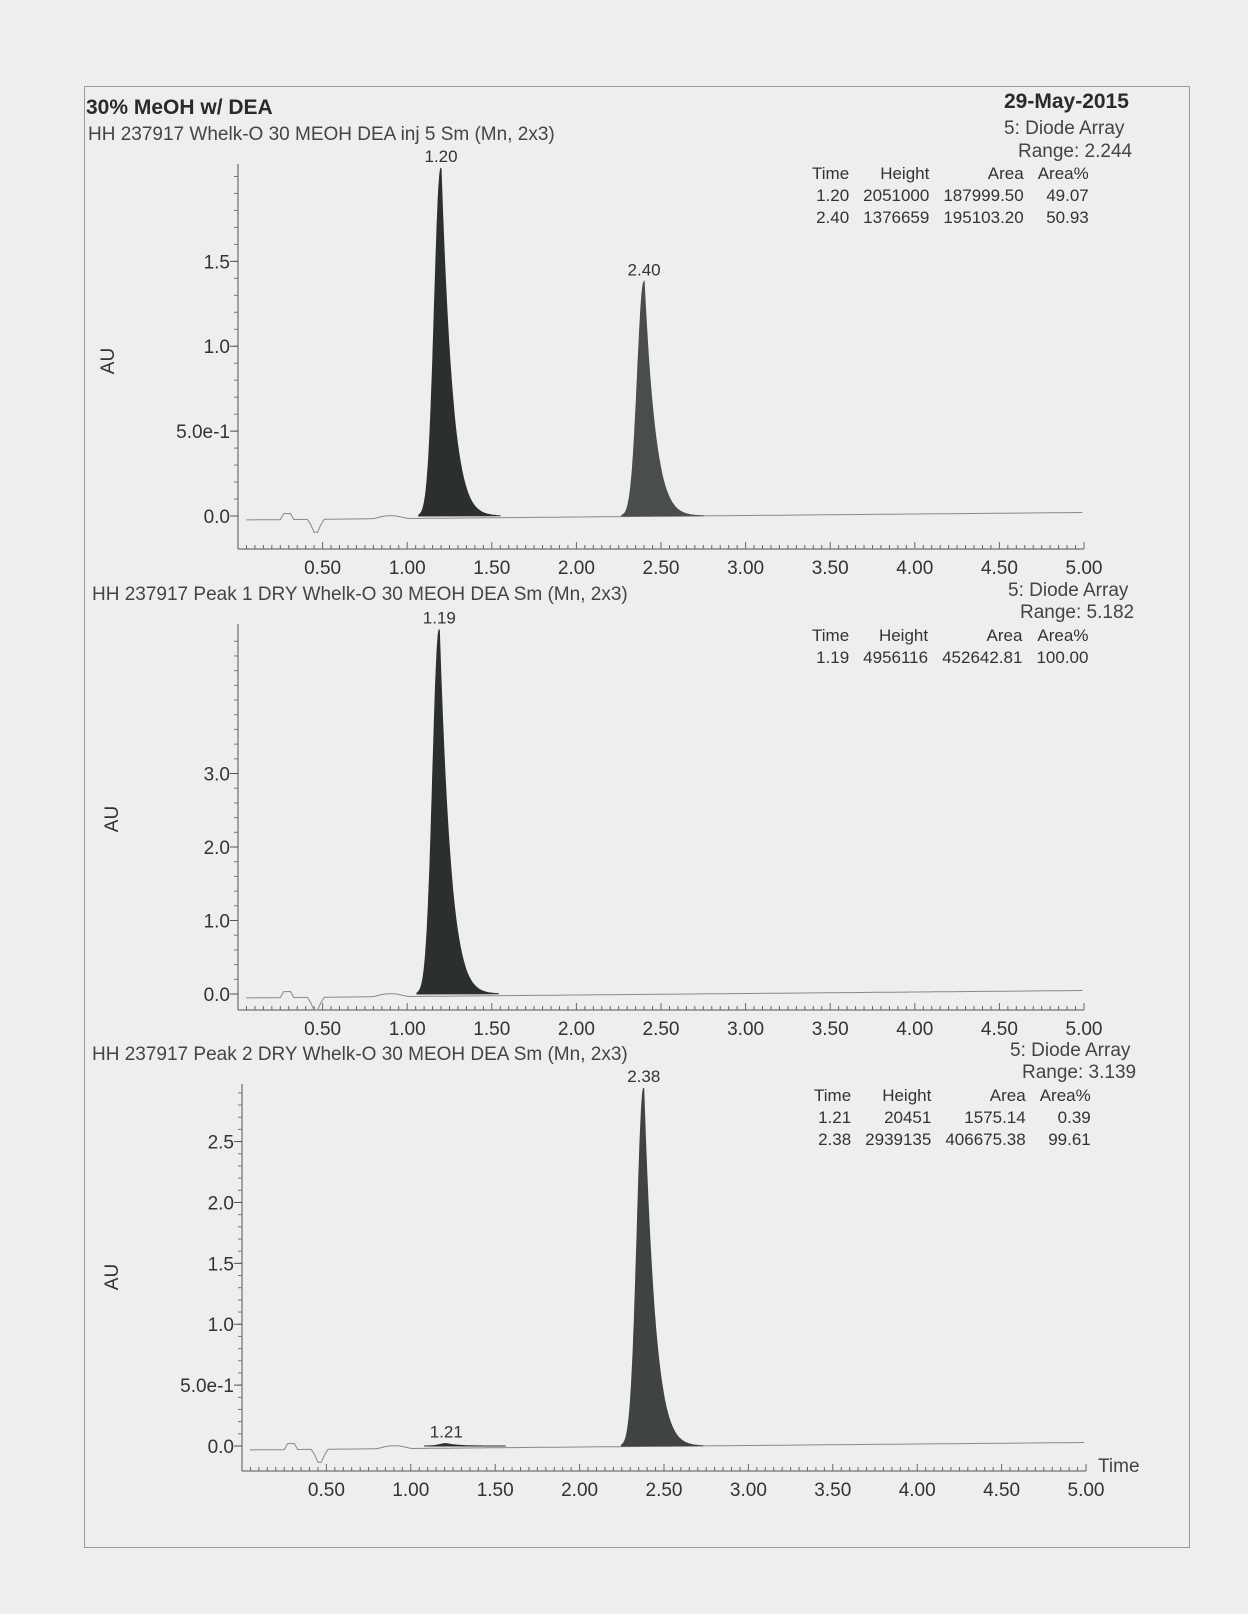 Image resolution: width=1248 pixels, height=1614 pixels. Describe the element at coordinates (983, 195) in the screenshot. I see `table-cell: 187999.50` at that location.